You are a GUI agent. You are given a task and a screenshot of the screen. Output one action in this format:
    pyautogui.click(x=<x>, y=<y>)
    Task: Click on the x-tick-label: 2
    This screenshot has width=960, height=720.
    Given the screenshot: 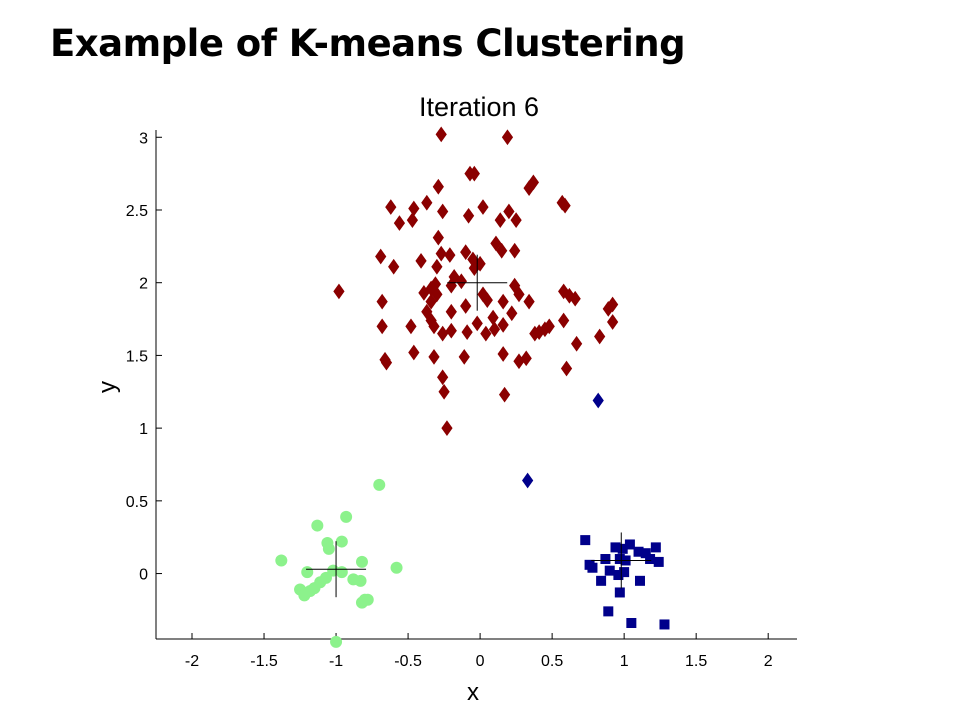 What is the action you would take?
    pyautogui.click(x=768, y=661)
    